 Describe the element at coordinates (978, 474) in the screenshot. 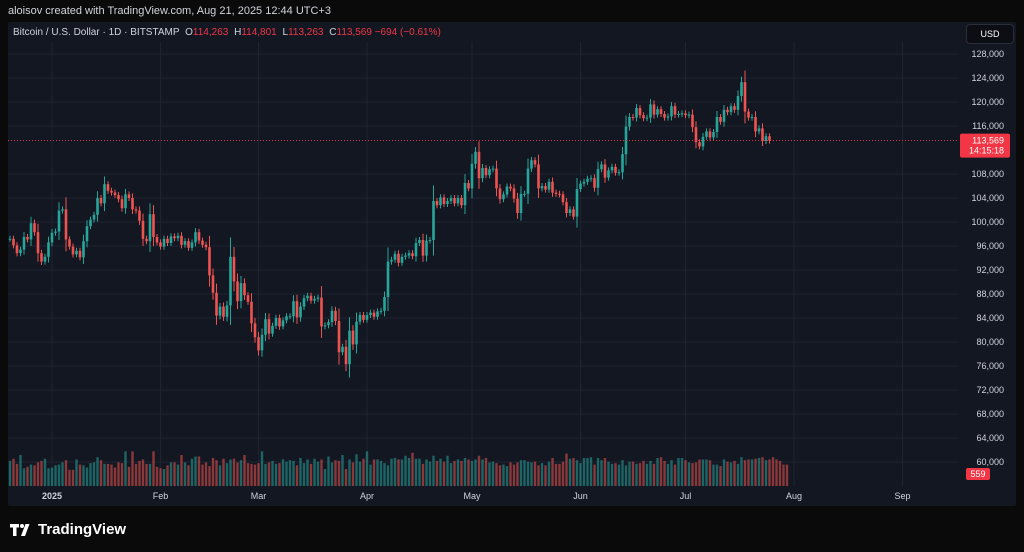

I see `volume-tag` at that location.